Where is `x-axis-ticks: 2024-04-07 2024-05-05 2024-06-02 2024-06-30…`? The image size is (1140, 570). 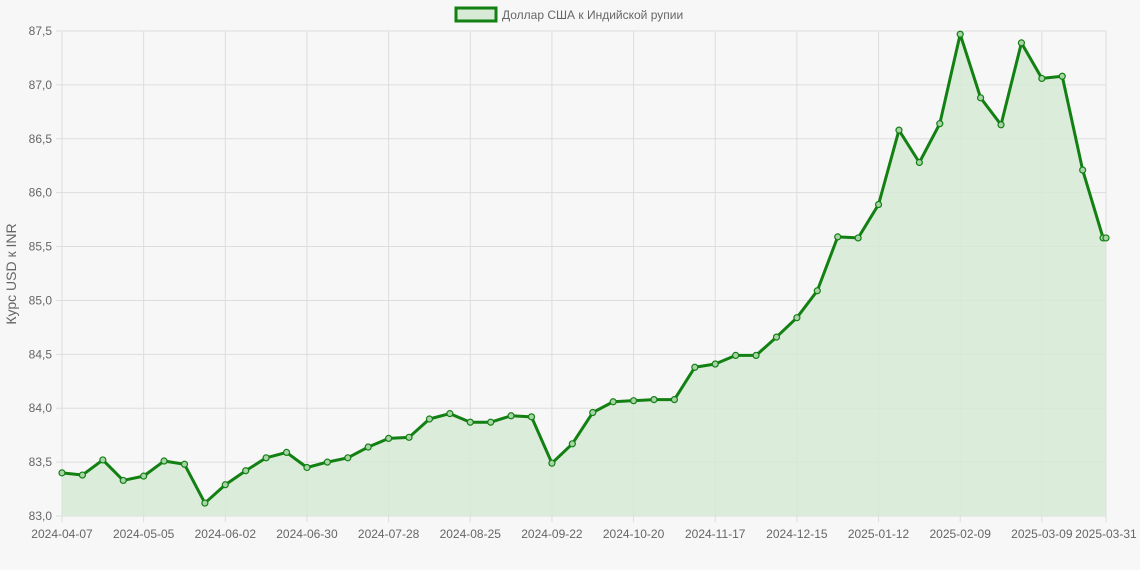
x-axis-ticks: 2024-04-07 2024-05-05 2024-06-02 2024-06-30… is located at coordinates (584, 534).